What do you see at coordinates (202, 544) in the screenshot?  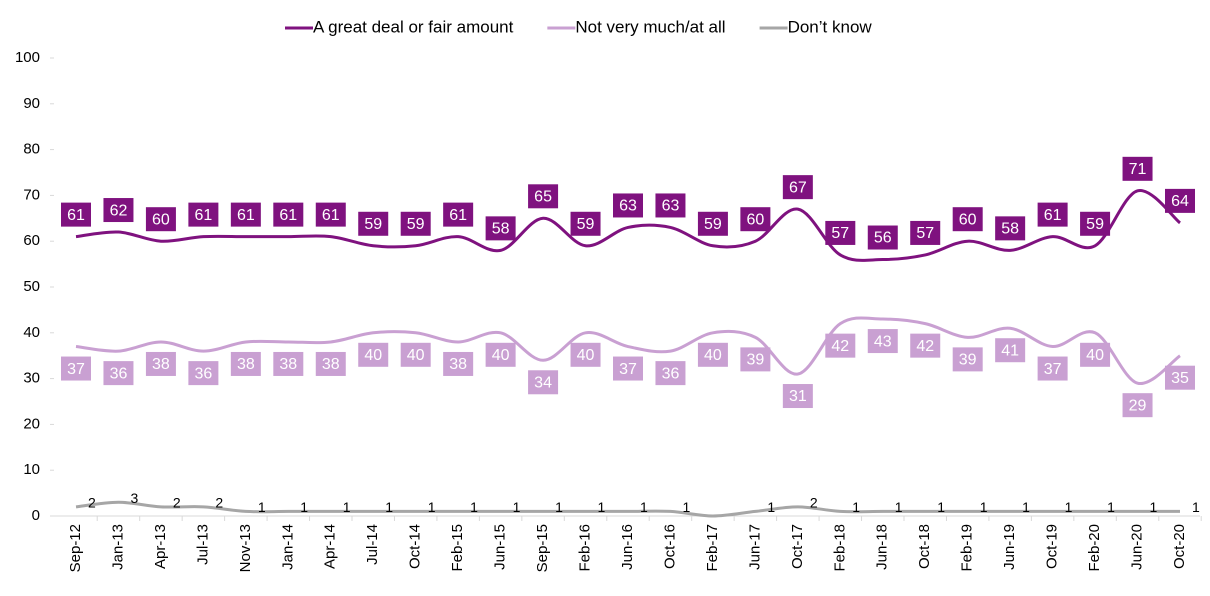 I see `x-tick-label: Jul-13` at bounding box center [202, 544].